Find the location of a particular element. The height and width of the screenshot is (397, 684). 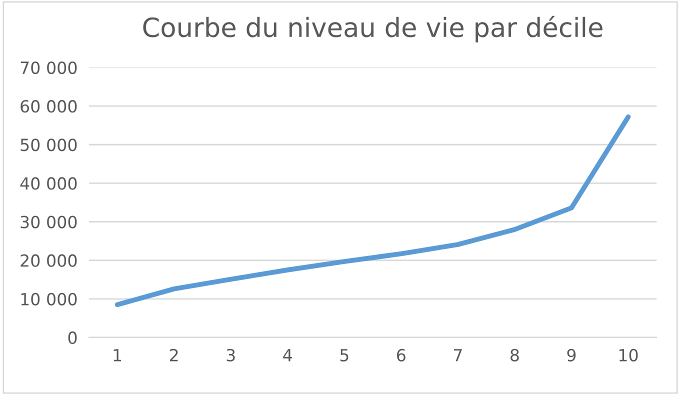

y-tick-label: 30 000 is located at coordinates (48, 222).